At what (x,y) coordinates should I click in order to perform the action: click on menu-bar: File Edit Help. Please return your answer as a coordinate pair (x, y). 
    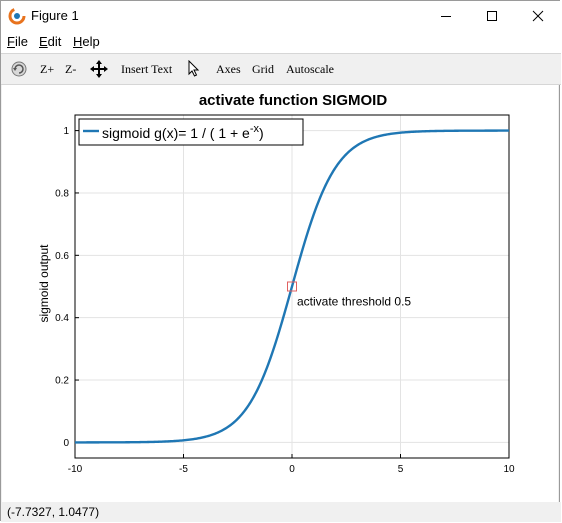
    Looking at the image, I should click on (281, 42).